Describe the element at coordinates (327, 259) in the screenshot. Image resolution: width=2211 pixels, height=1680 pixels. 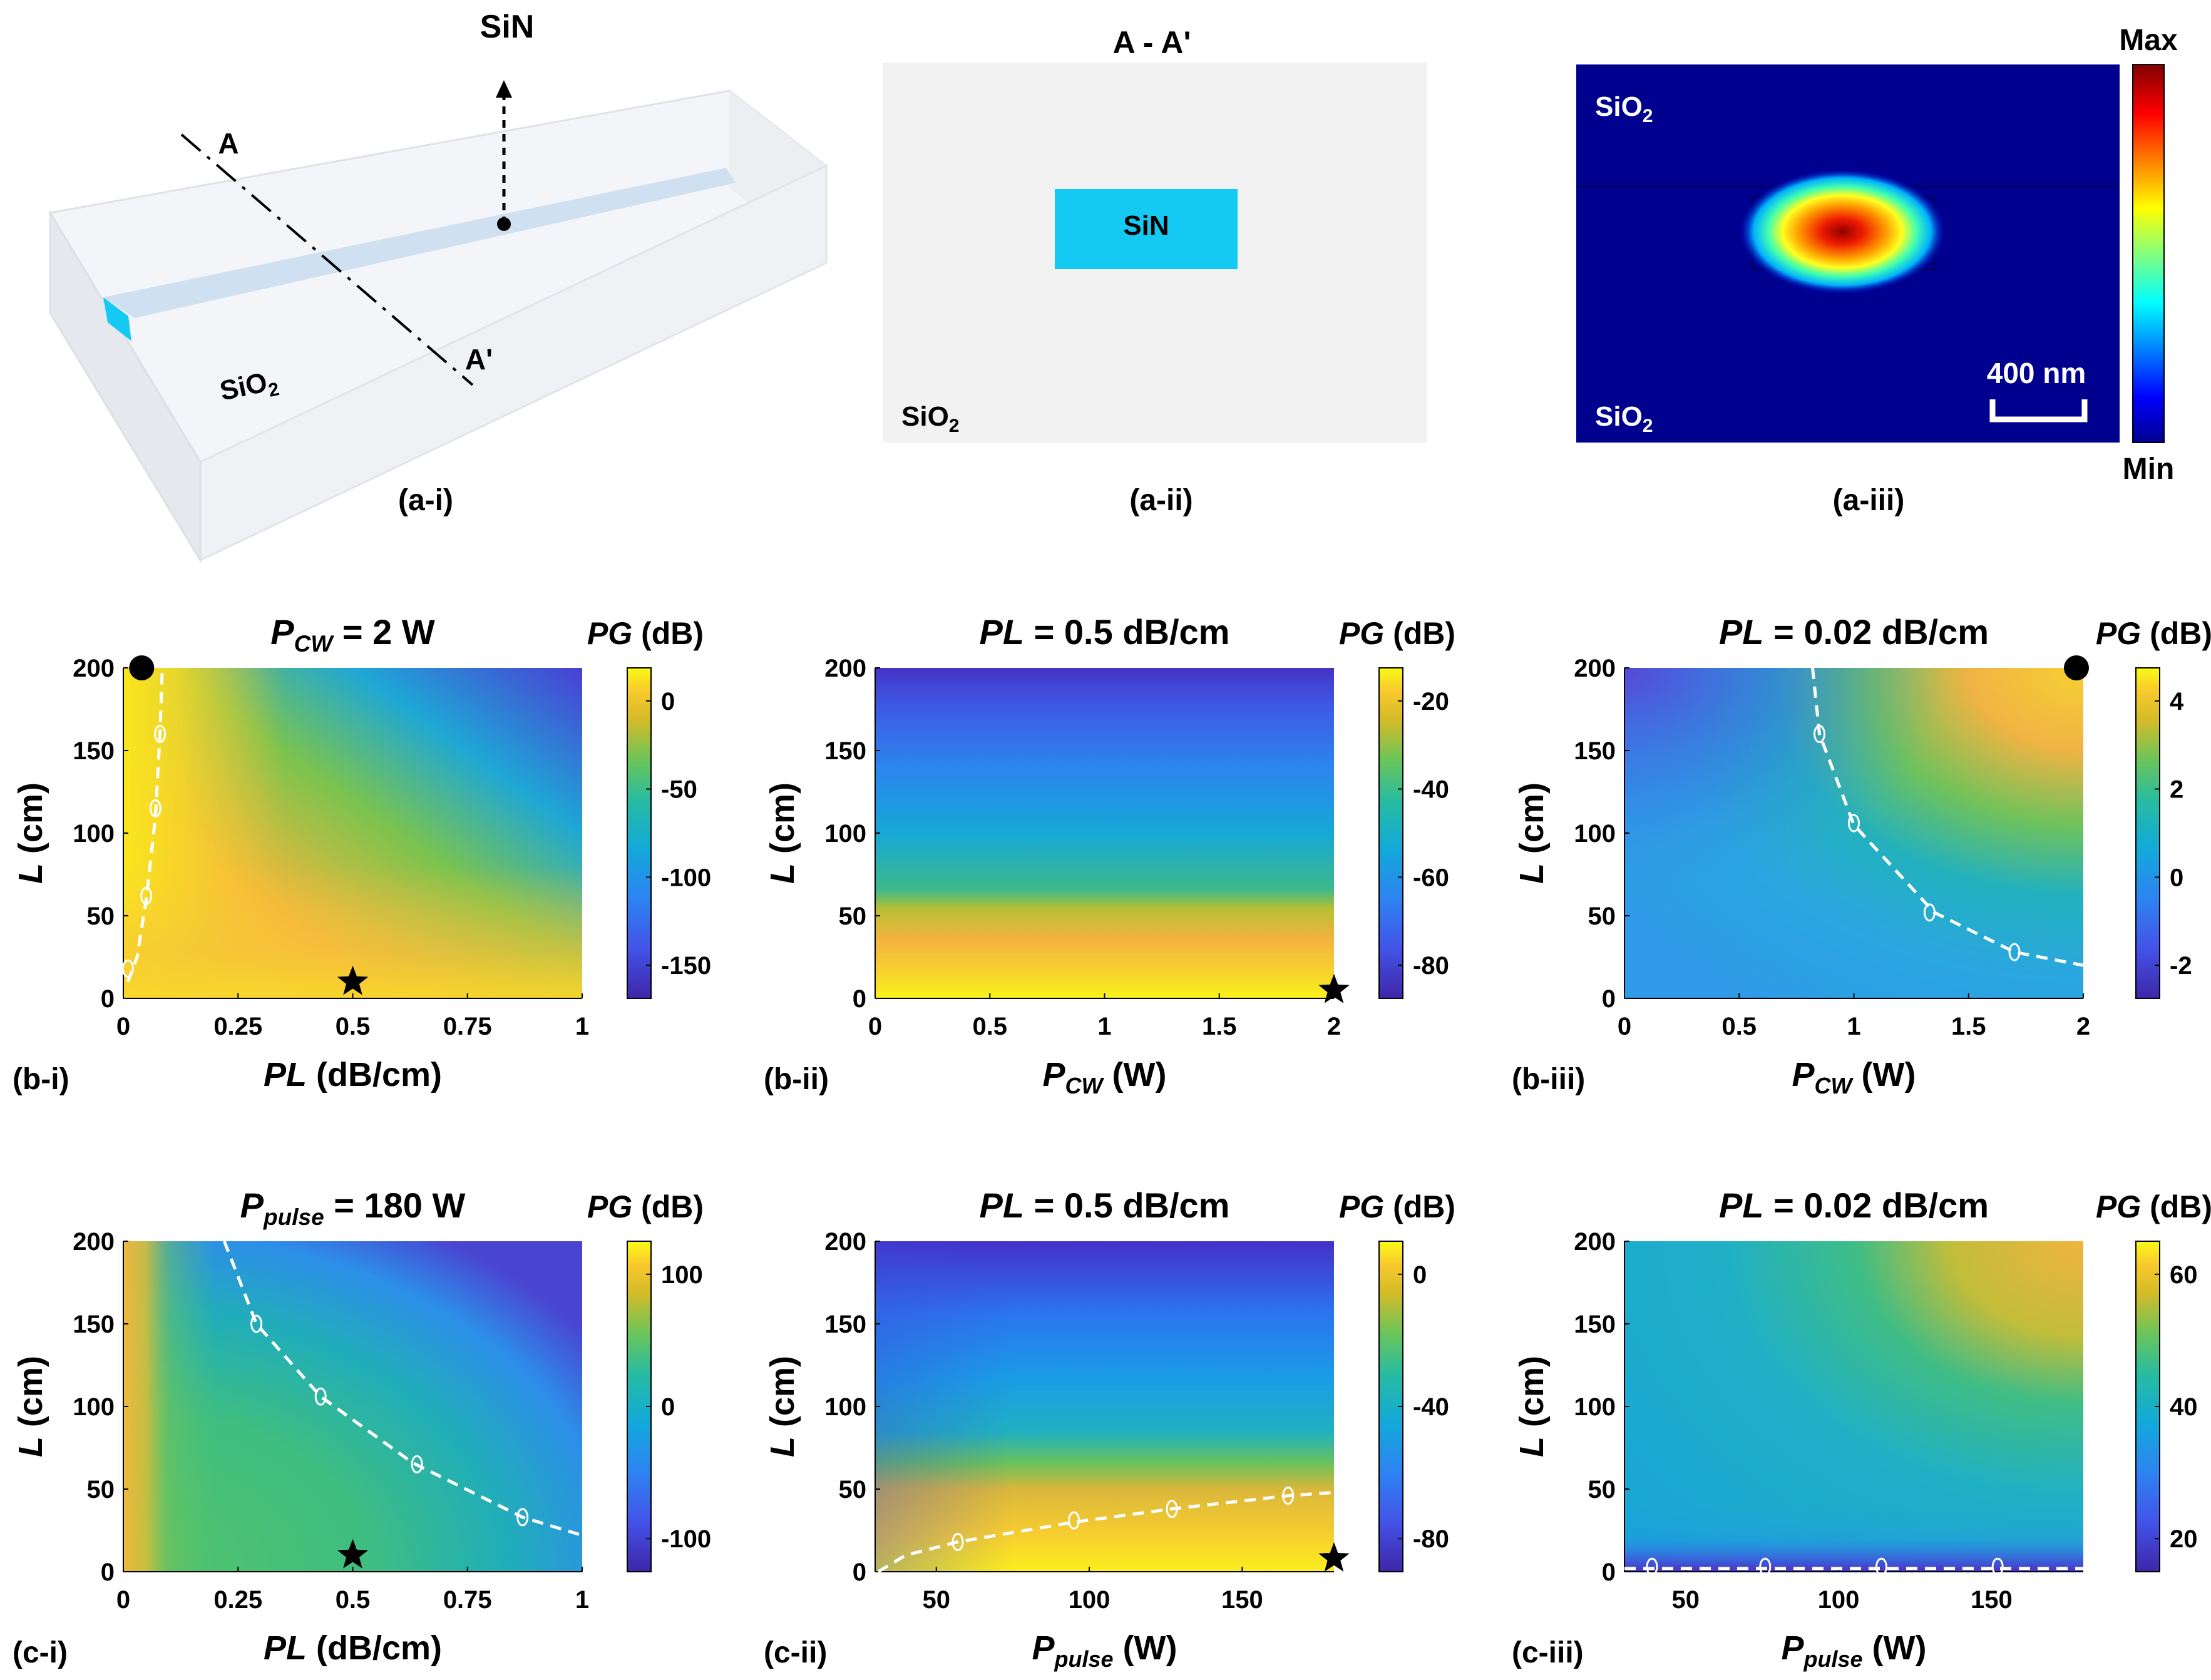
I see `cut-line-a-a` at that location.